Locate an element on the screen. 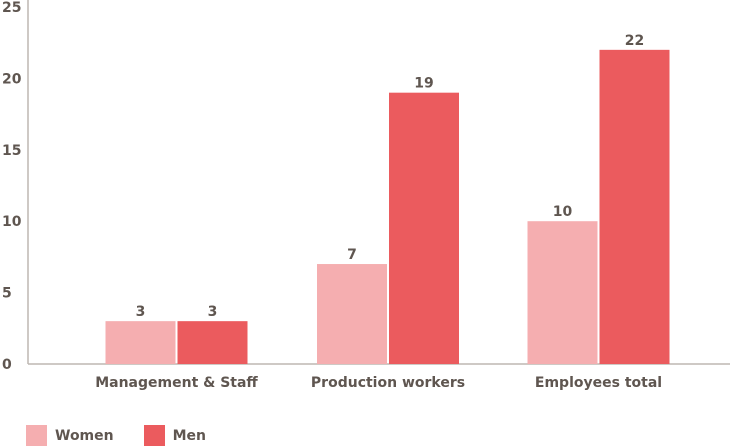 The width and height of the screenshot is (730, 446). y-tick-label: 5 is located at coordinates (7, 294).